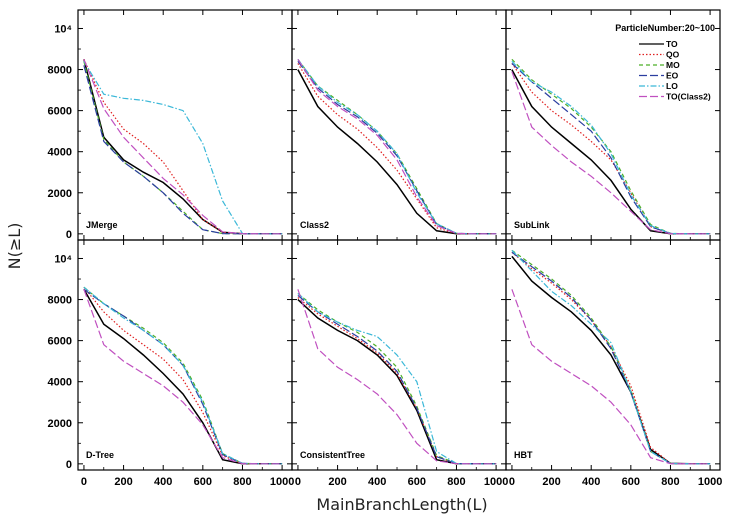 Image resolution: width=731 pixels, height=522 pixels. I want to click on legend-entry: TO, so click(672, 44).